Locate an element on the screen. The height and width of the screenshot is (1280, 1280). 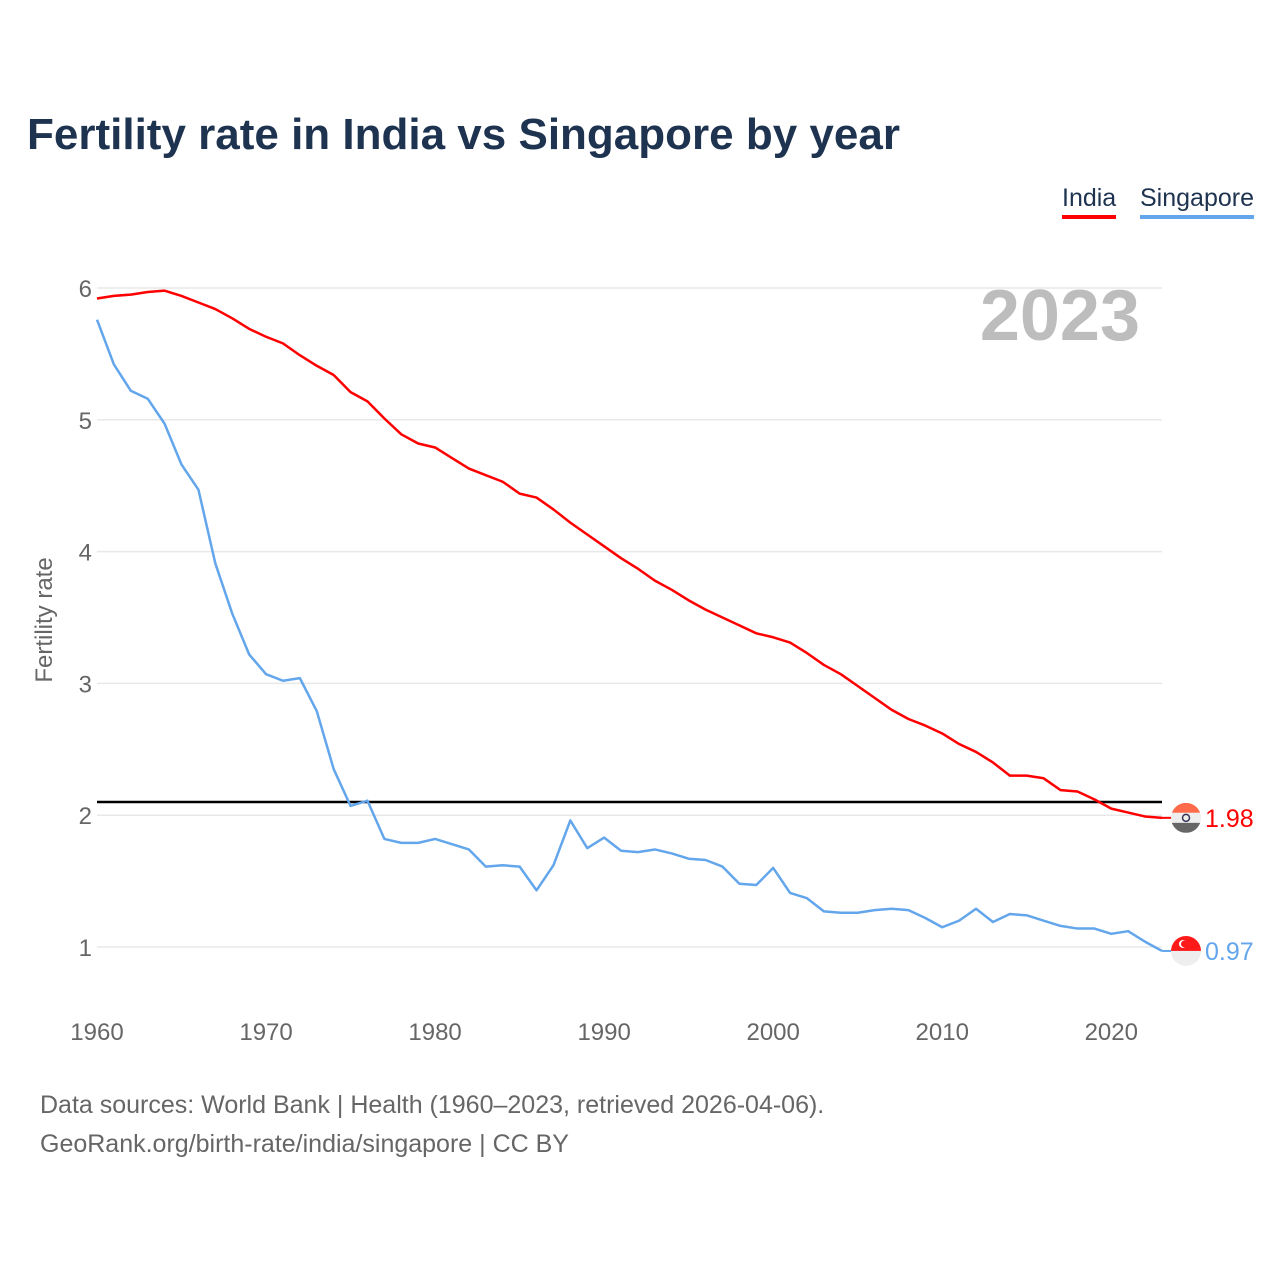
india-flag-icon is located at coordinates (1186, 817).